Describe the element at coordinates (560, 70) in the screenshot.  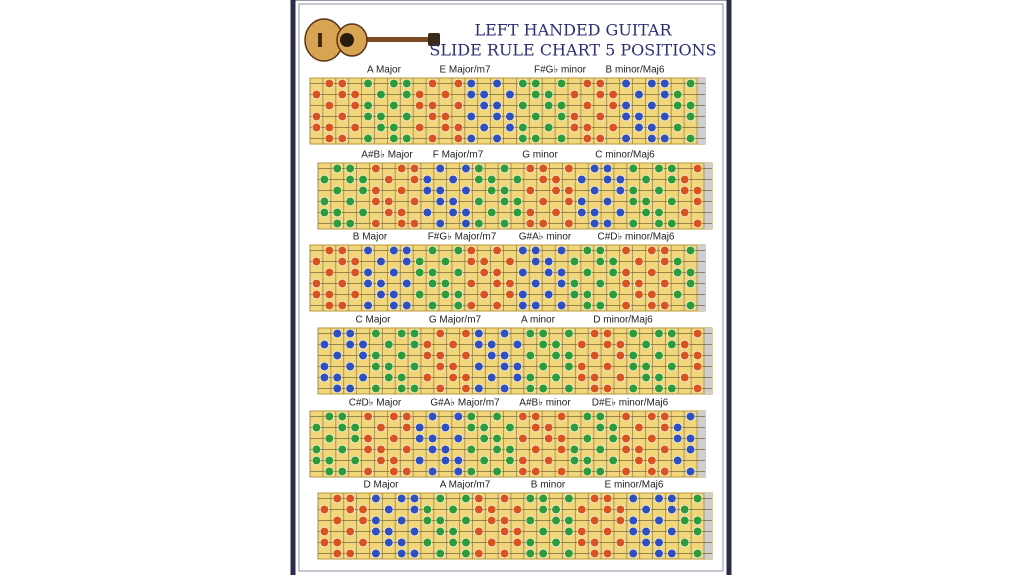
I see `scale-label: F#G♭ minor` at that location.